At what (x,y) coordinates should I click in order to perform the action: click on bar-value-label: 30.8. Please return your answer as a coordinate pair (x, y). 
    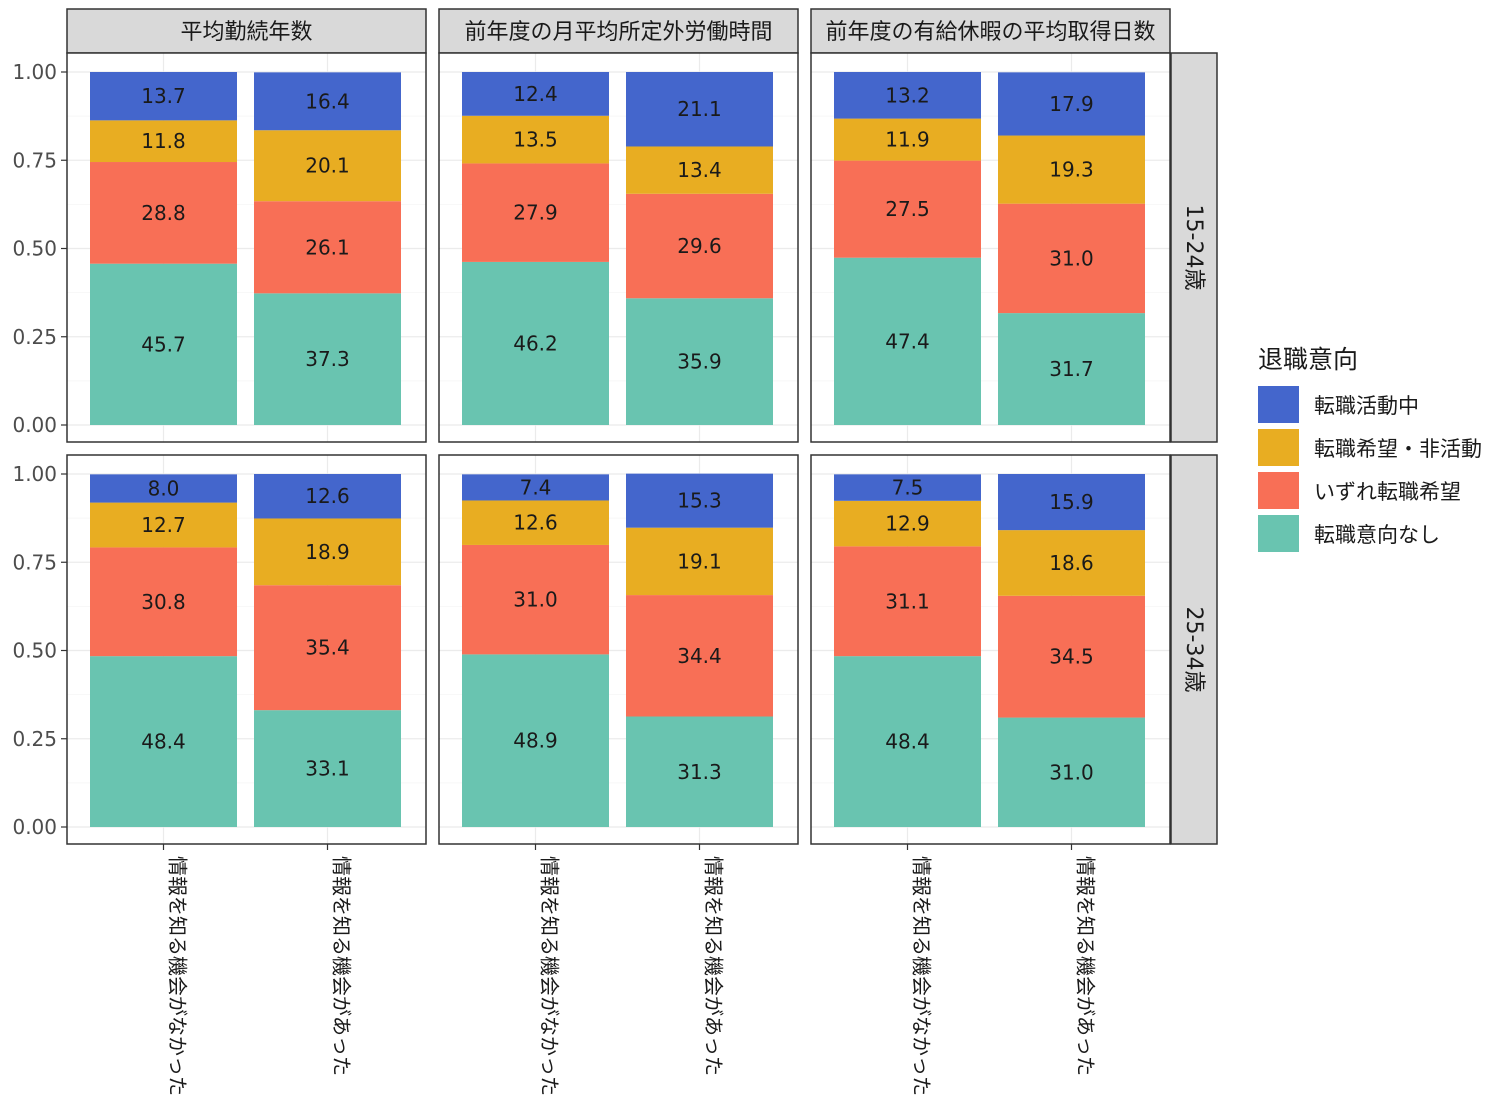
    Looking at the image, I should click on (163, 602).